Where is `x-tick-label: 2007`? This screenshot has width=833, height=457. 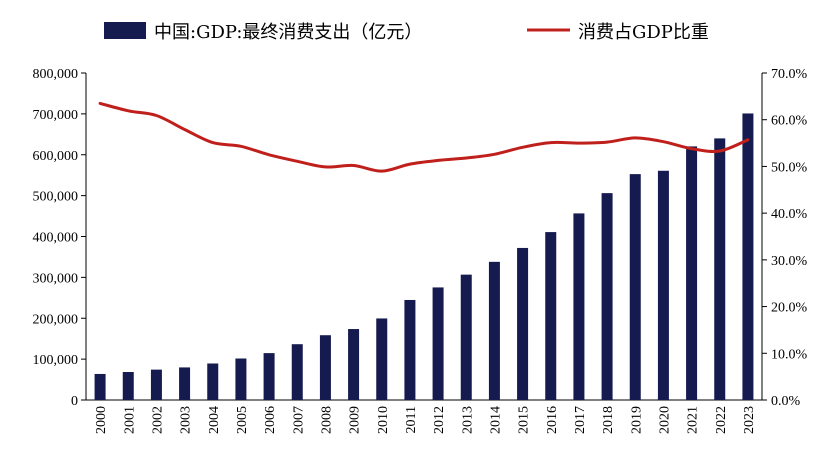
x-tick-label: 2007 is located at coordinates (298, 420).